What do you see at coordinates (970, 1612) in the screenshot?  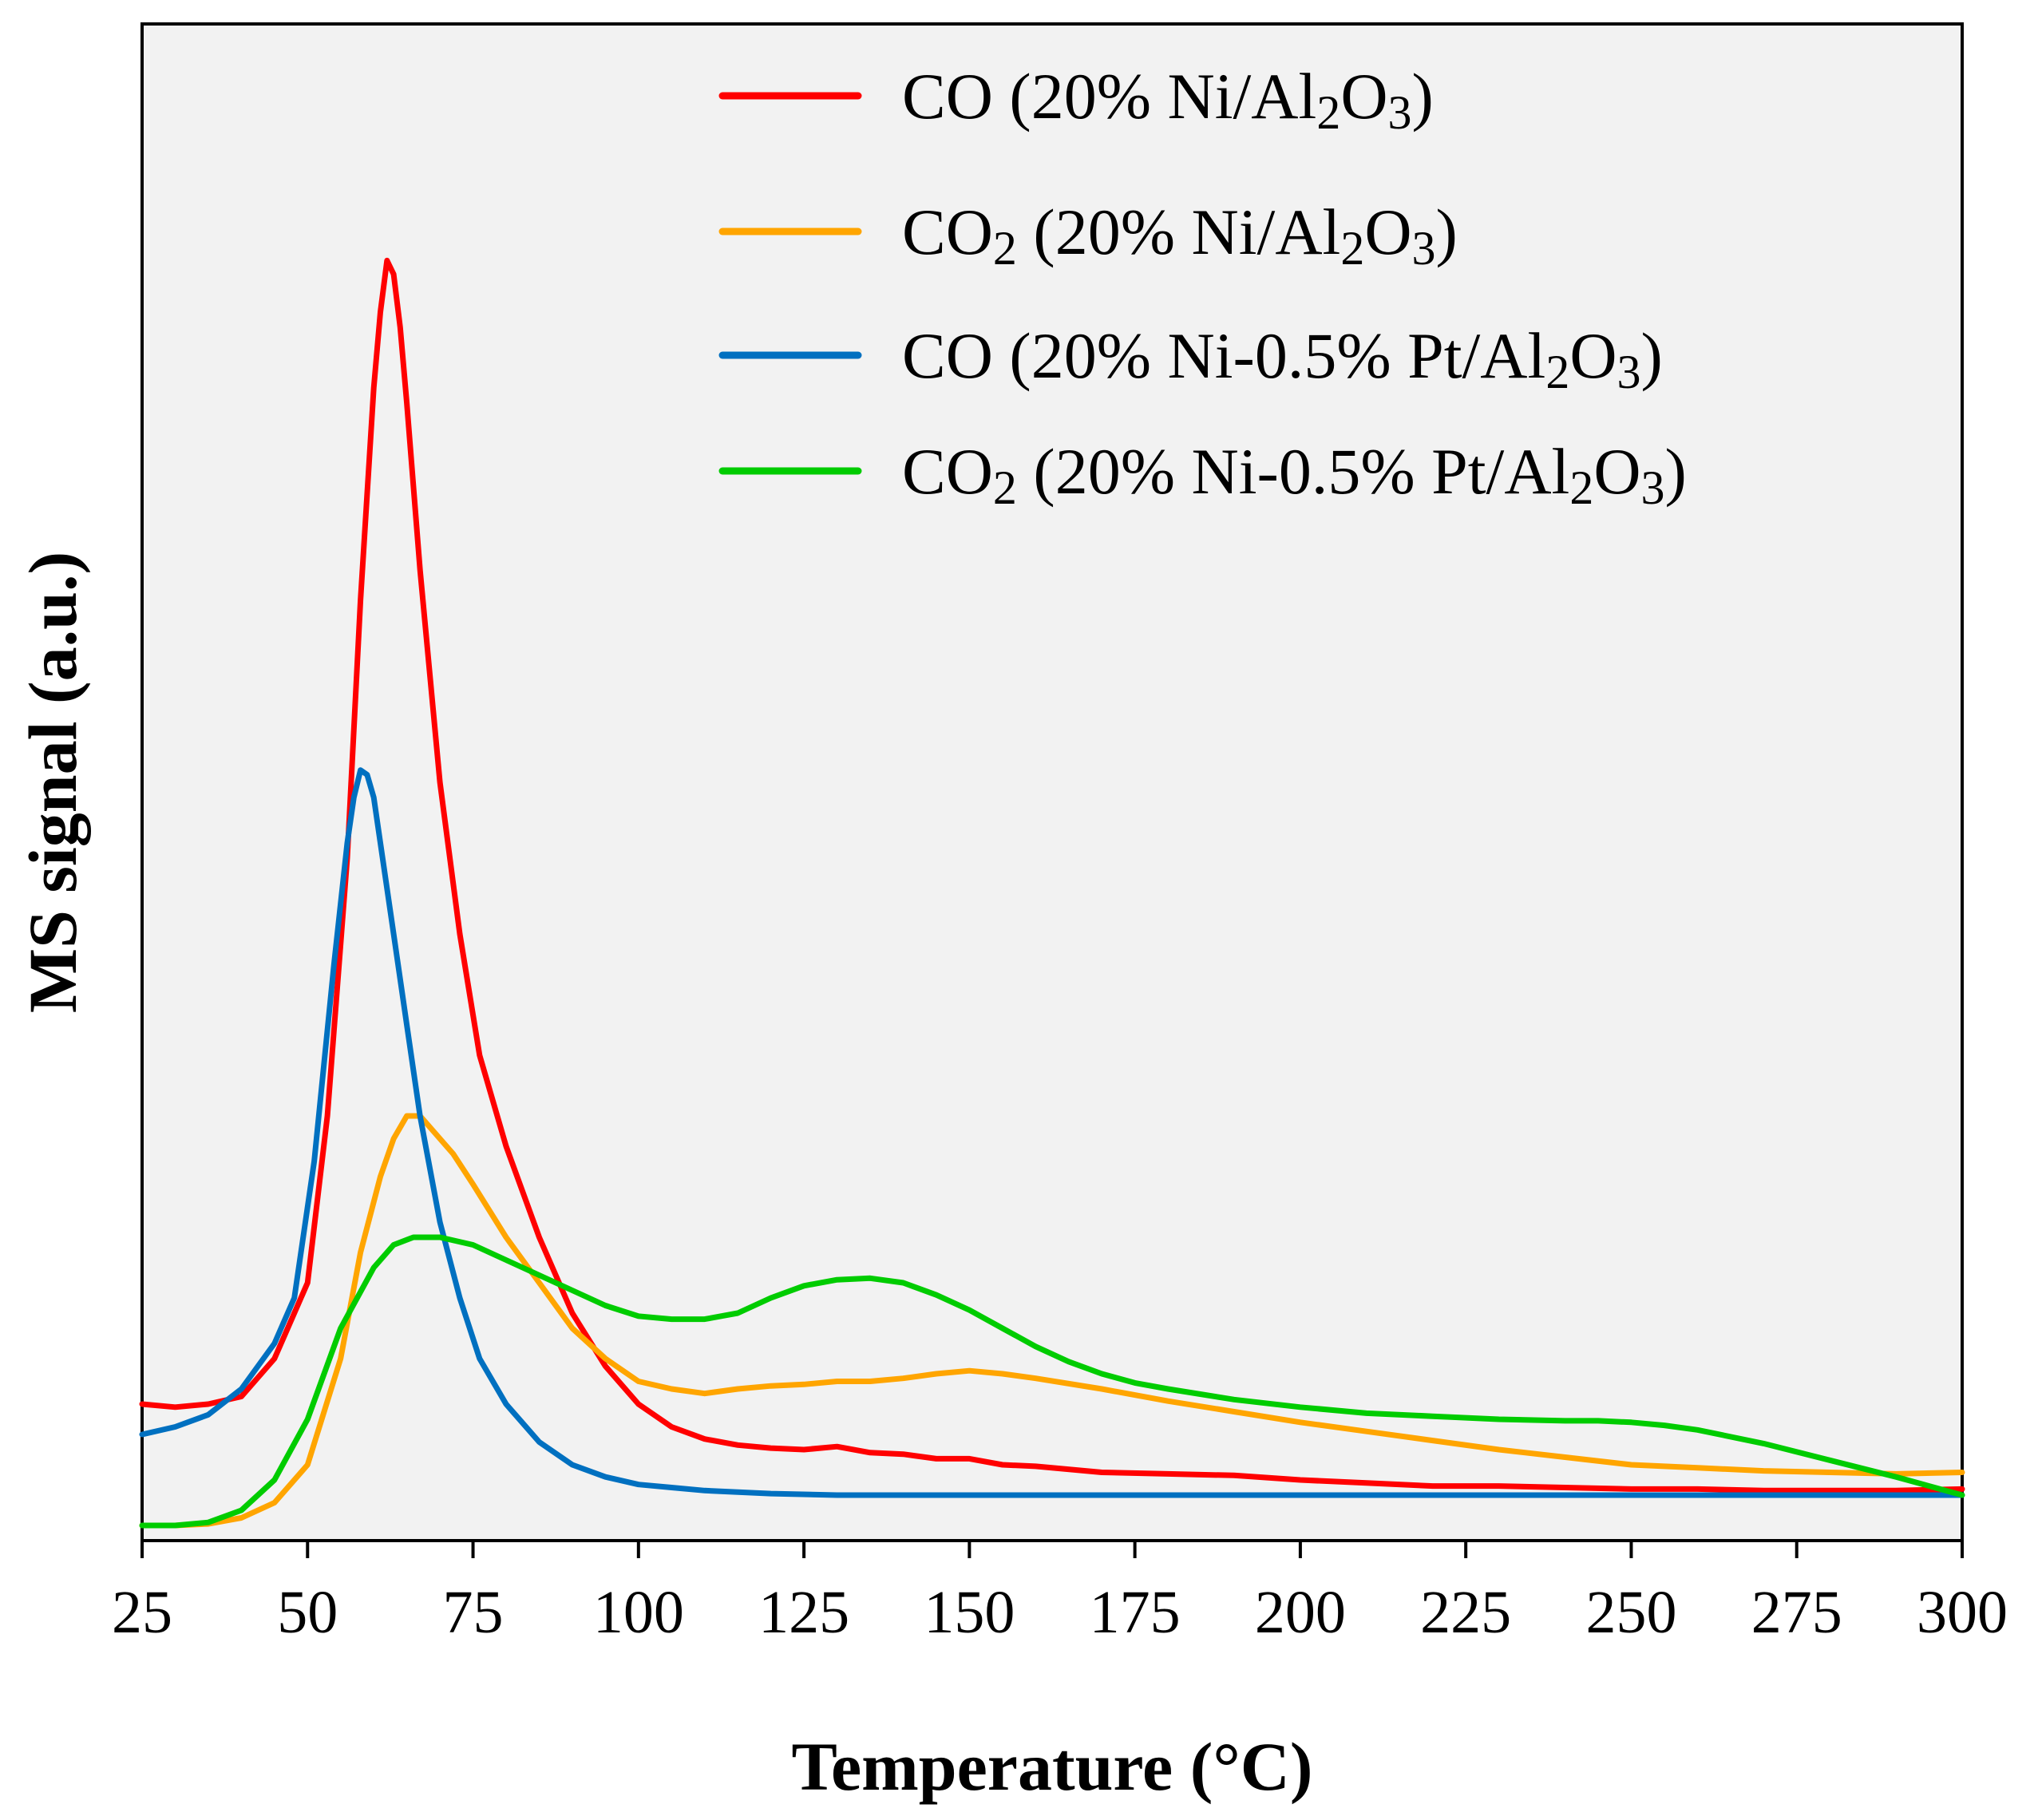 I see `x-tick-label-150: 150` at bounding box center [970, 1612].